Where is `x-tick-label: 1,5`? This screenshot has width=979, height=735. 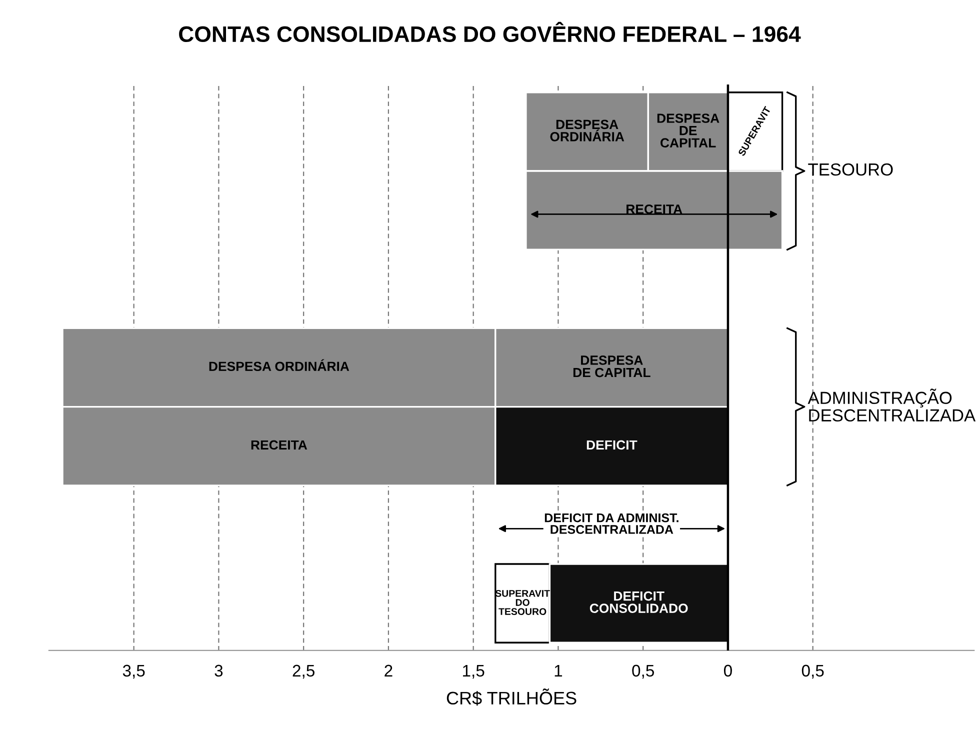
x-tick-label: 1,5 is located at coordinates (473, 671).